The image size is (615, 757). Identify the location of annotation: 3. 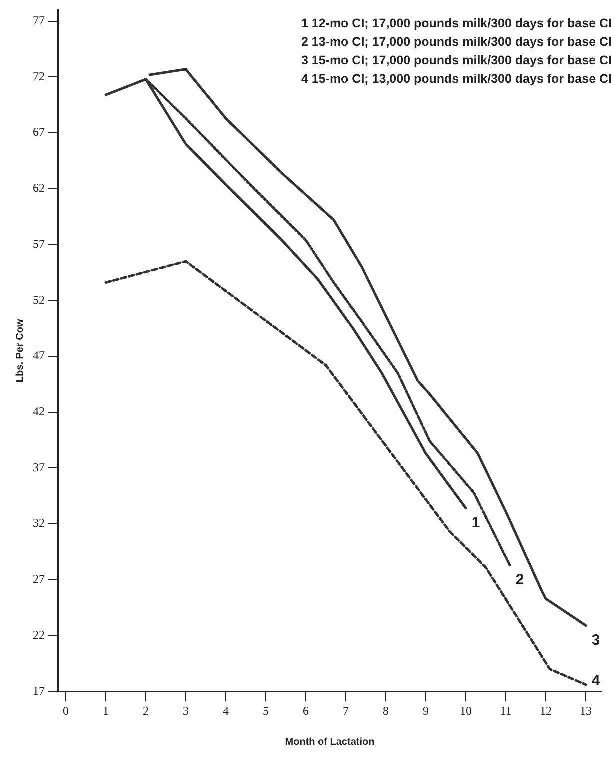
(596, 640).